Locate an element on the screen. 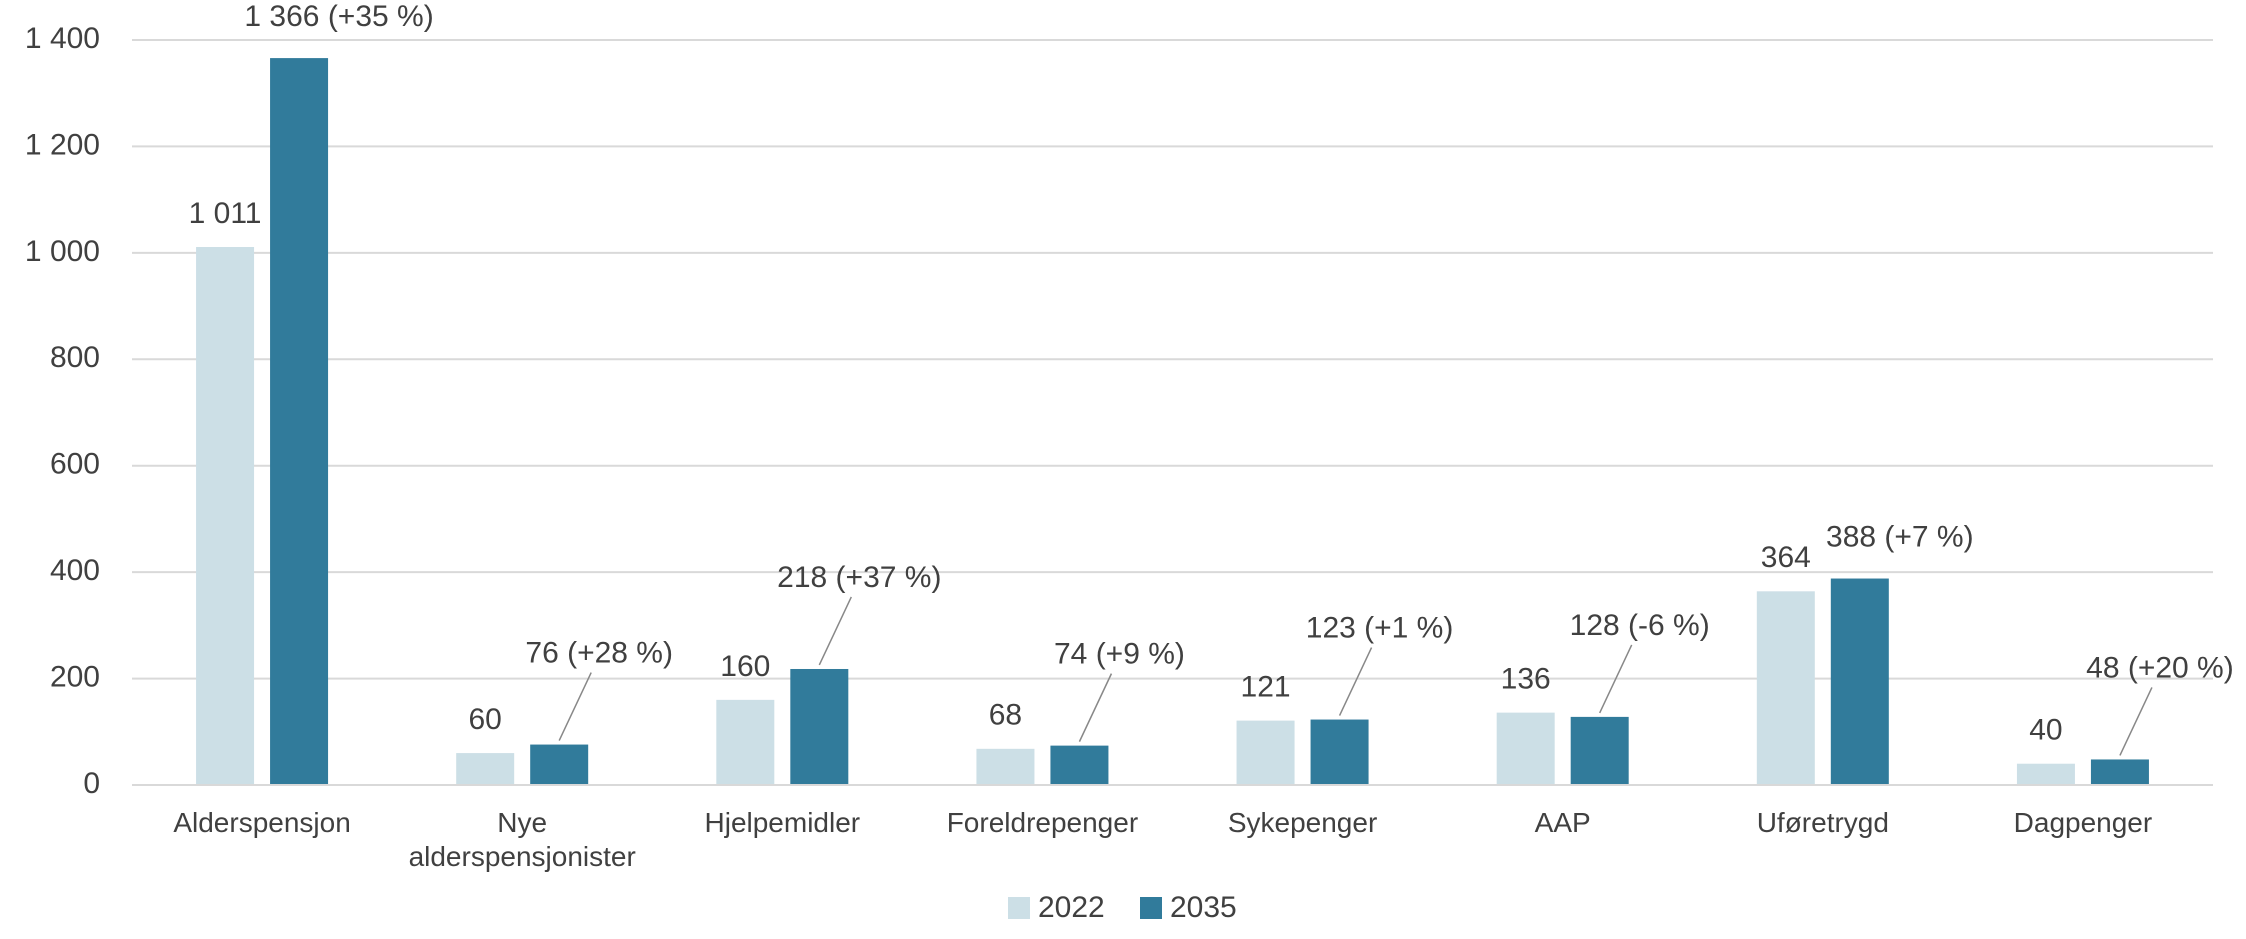  y-tick-label: 0 is located at coordinates (91, 783).